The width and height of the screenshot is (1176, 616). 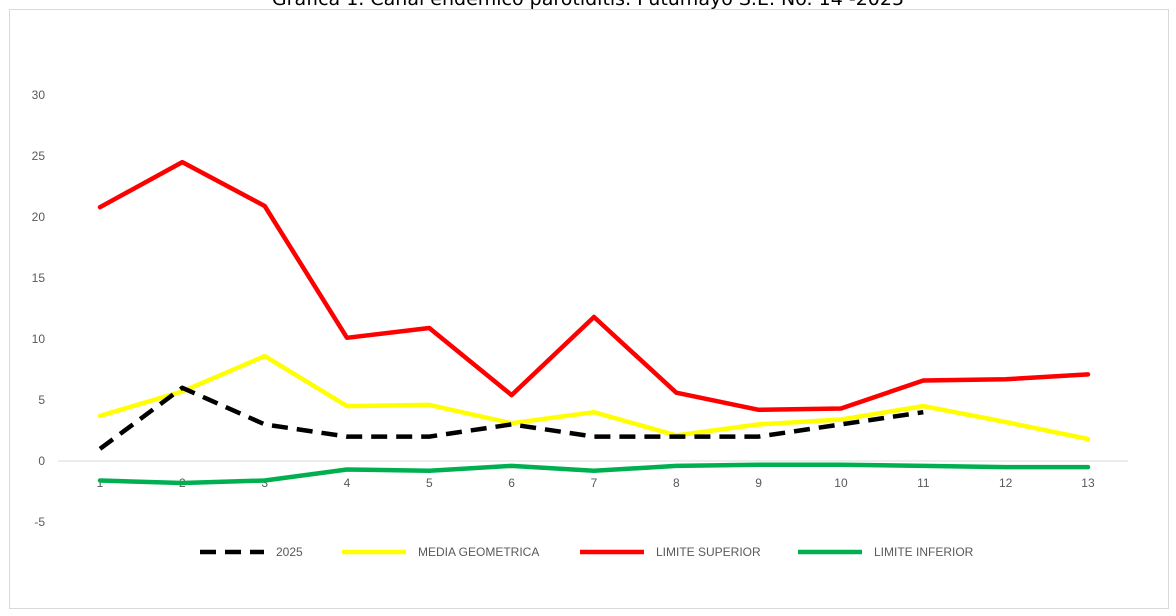 I want to click on x-tick-label: 9, so click(x=758, y=483).